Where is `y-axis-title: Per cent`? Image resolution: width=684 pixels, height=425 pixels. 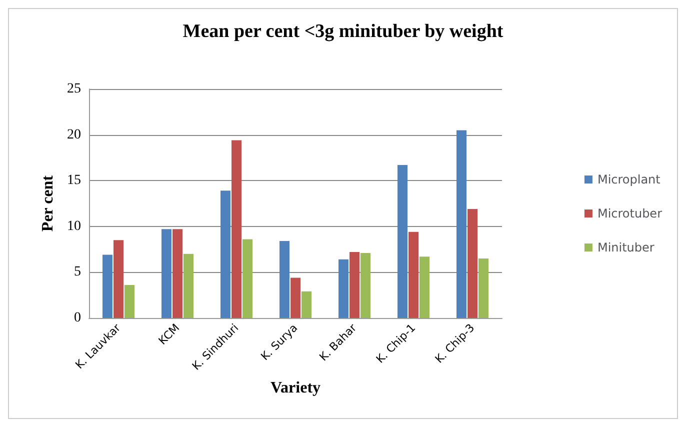
y-axis-title: Per cent is located at coordinates (48, 203).